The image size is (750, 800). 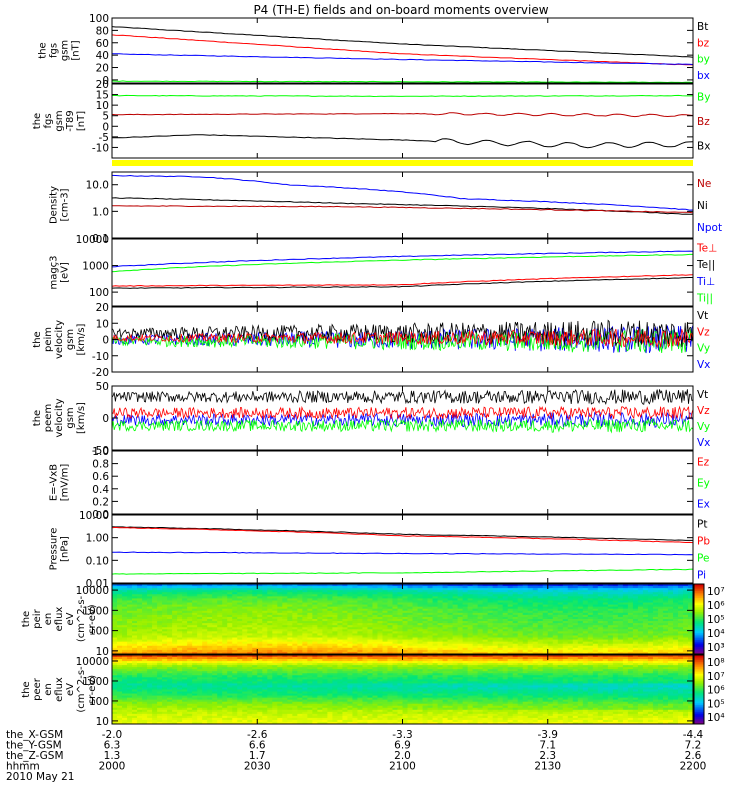 I want to click on colorbar-tick-label: 10³, so click(x=716, y=648).